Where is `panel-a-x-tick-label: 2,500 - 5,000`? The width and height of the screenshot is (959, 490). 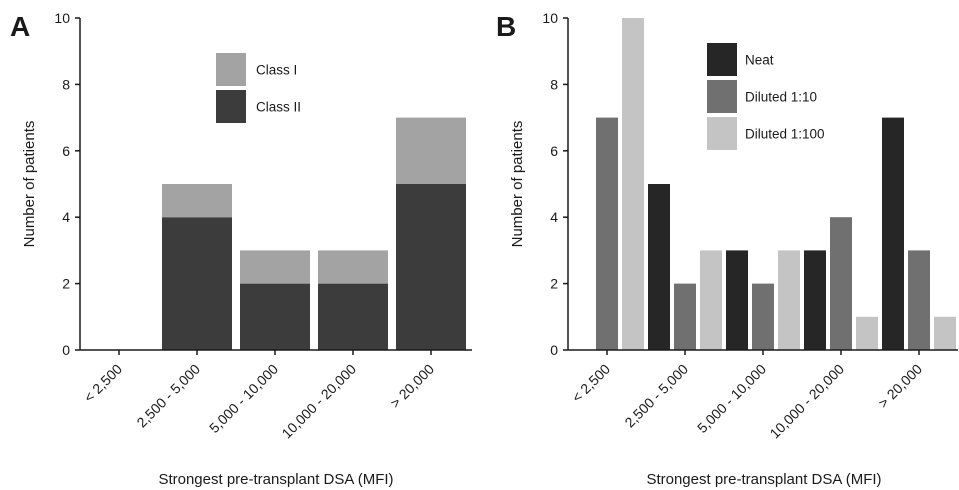
panel-a-x-tick-label: 2,500 - 5,000 is located at coordinates (168, 396).